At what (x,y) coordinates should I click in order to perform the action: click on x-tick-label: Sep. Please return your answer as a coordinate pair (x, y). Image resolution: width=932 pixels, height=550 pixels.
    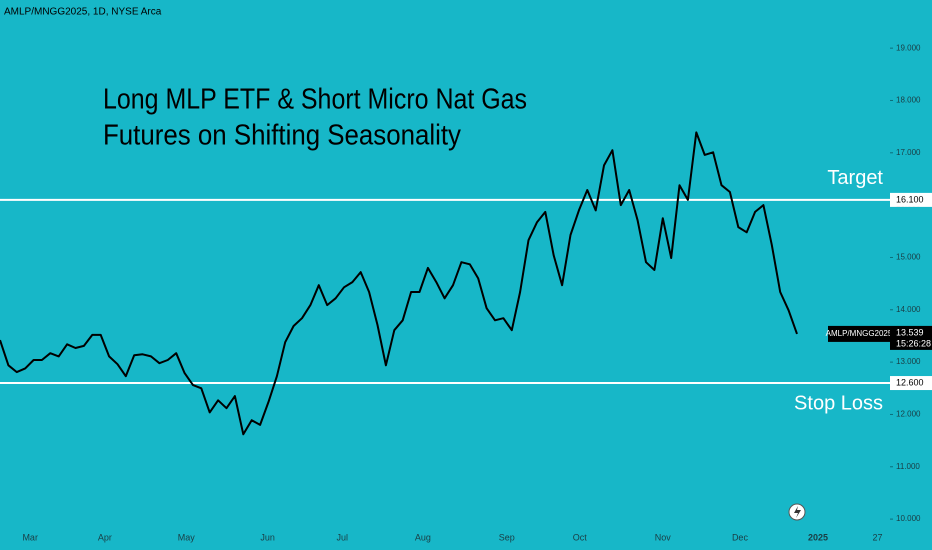
    Looking at the image, I should click on (507, 537).